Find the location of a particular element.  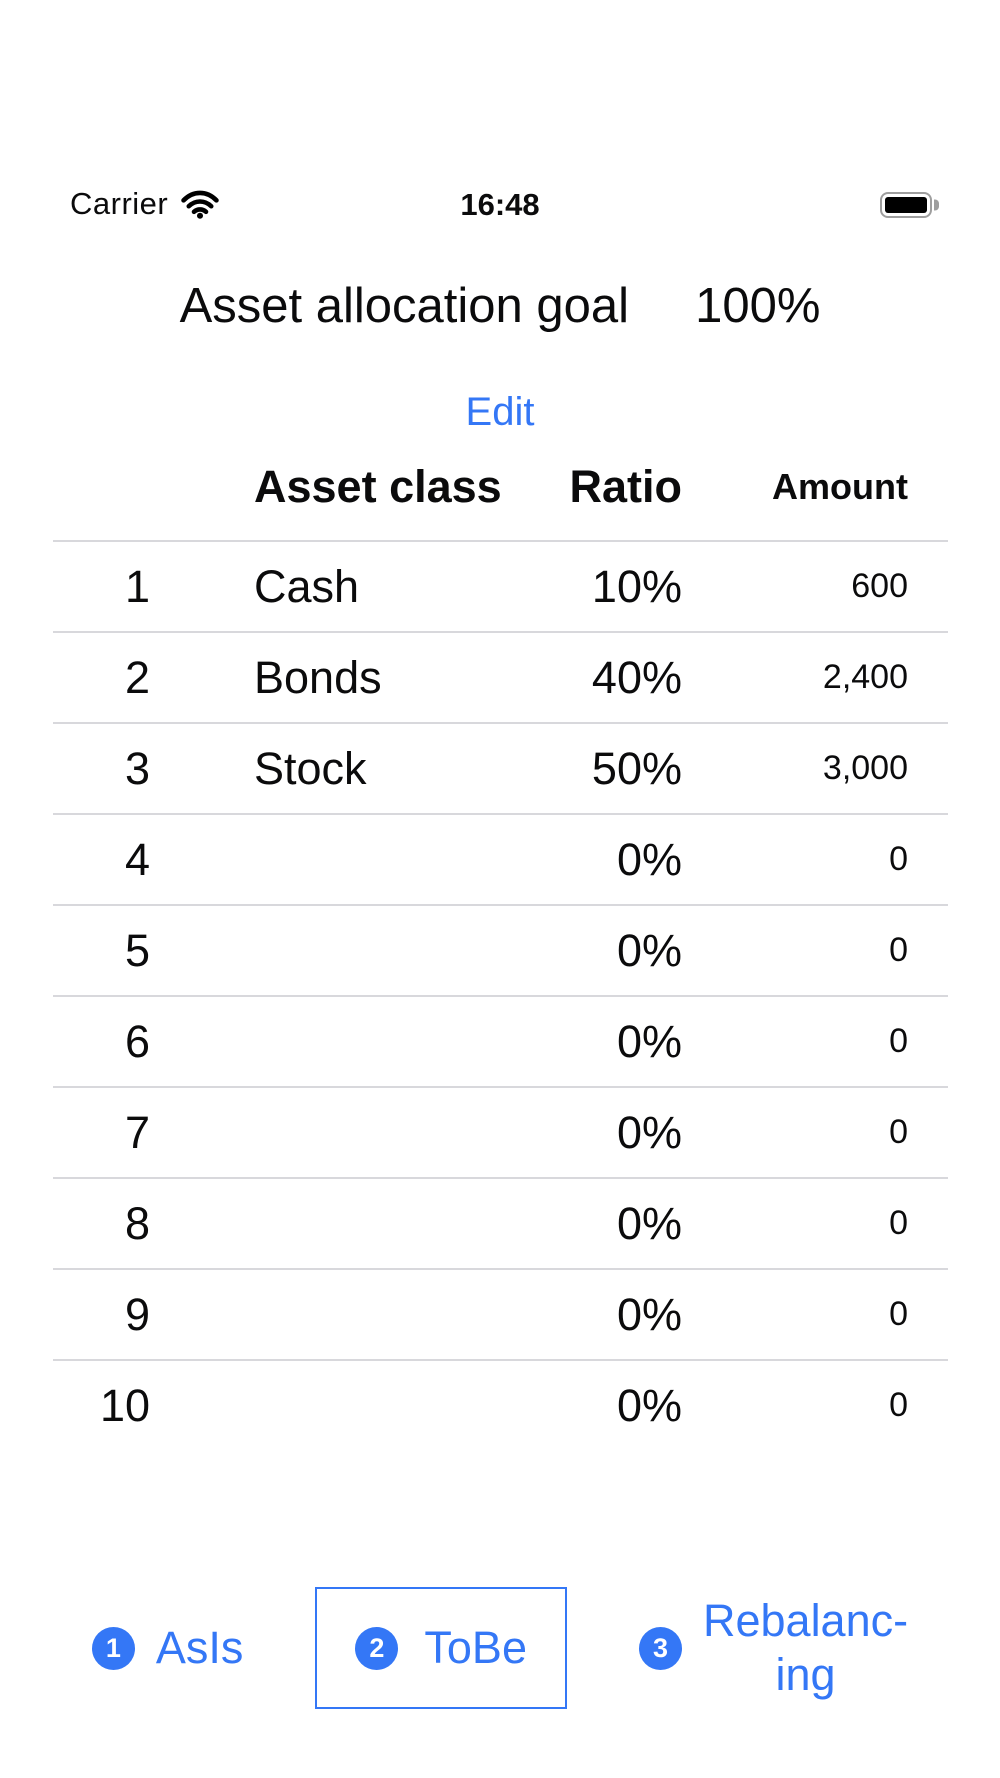

status-bar: Carrier 16:48 is located at coordinates (500, 210).